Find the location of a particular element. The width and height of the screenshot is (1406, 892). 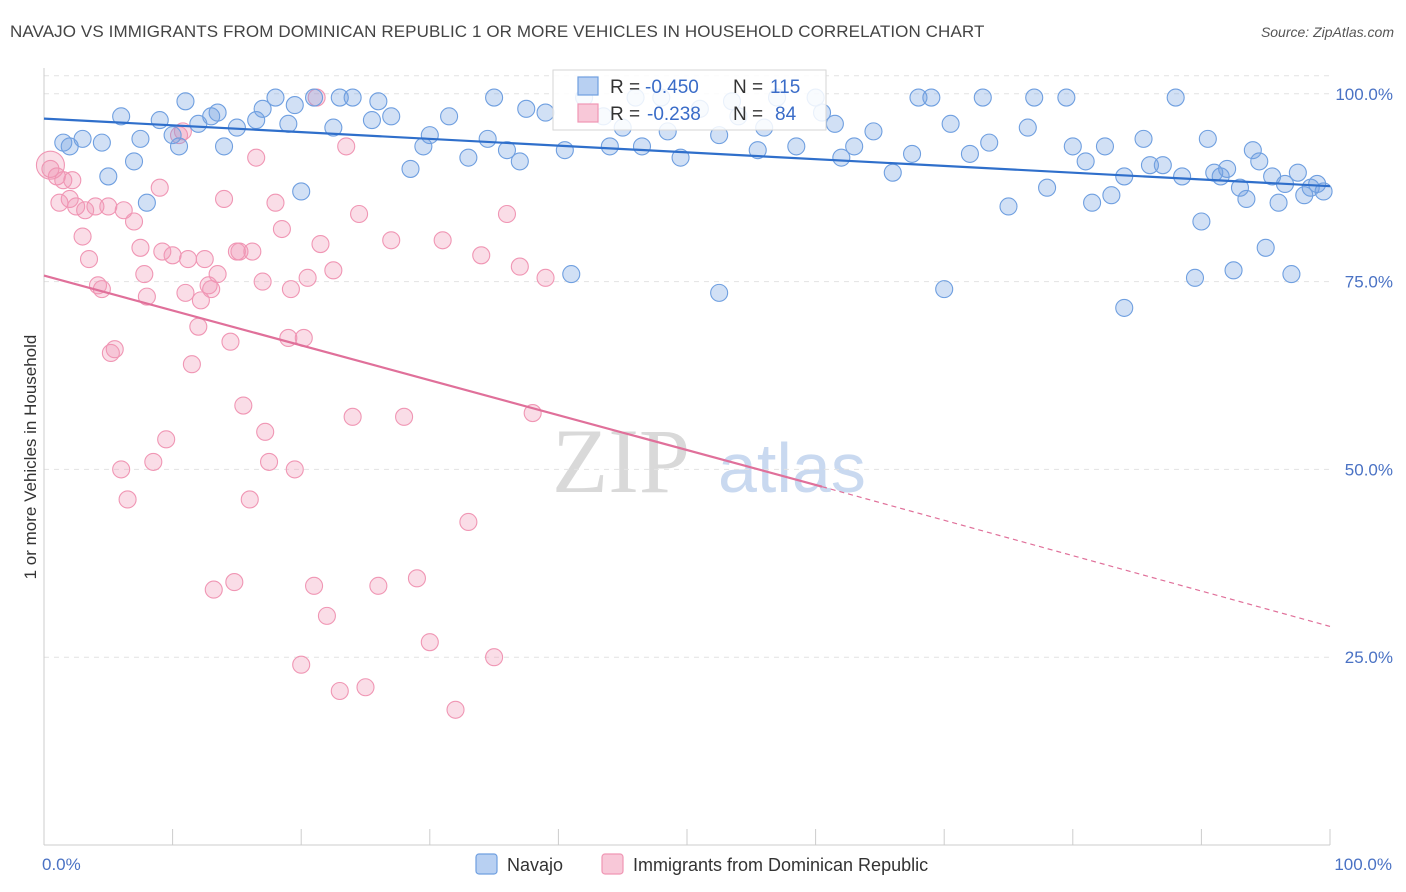

y-axis-label: 1 or more Vehicles in Household is located at coordinates (30, 457).